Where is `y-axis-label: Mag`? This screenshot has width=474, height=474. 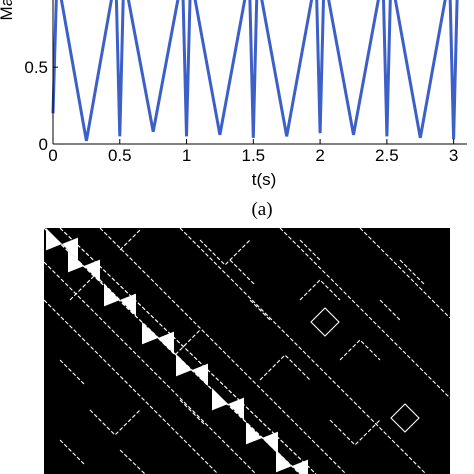 y-axis-label: Mag is located at coordinates (8, 10).